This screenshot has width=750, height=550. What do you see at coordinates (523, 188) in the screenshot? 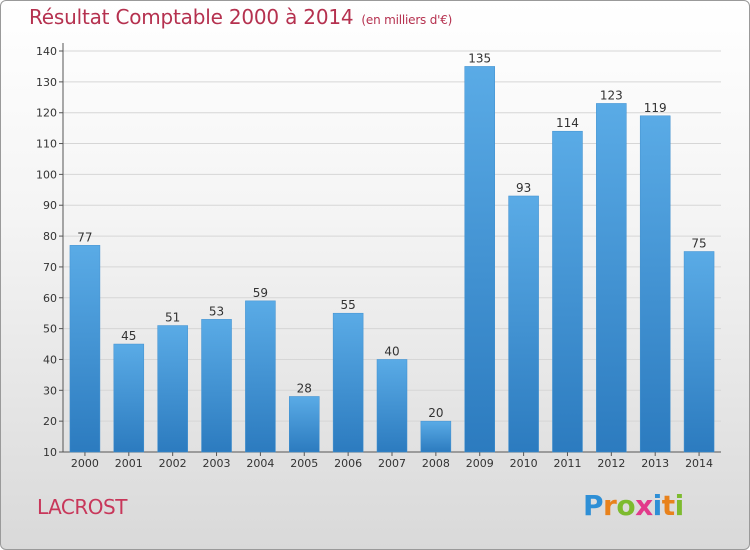
I see `data-label: 93` at bounding box center [523, 188].